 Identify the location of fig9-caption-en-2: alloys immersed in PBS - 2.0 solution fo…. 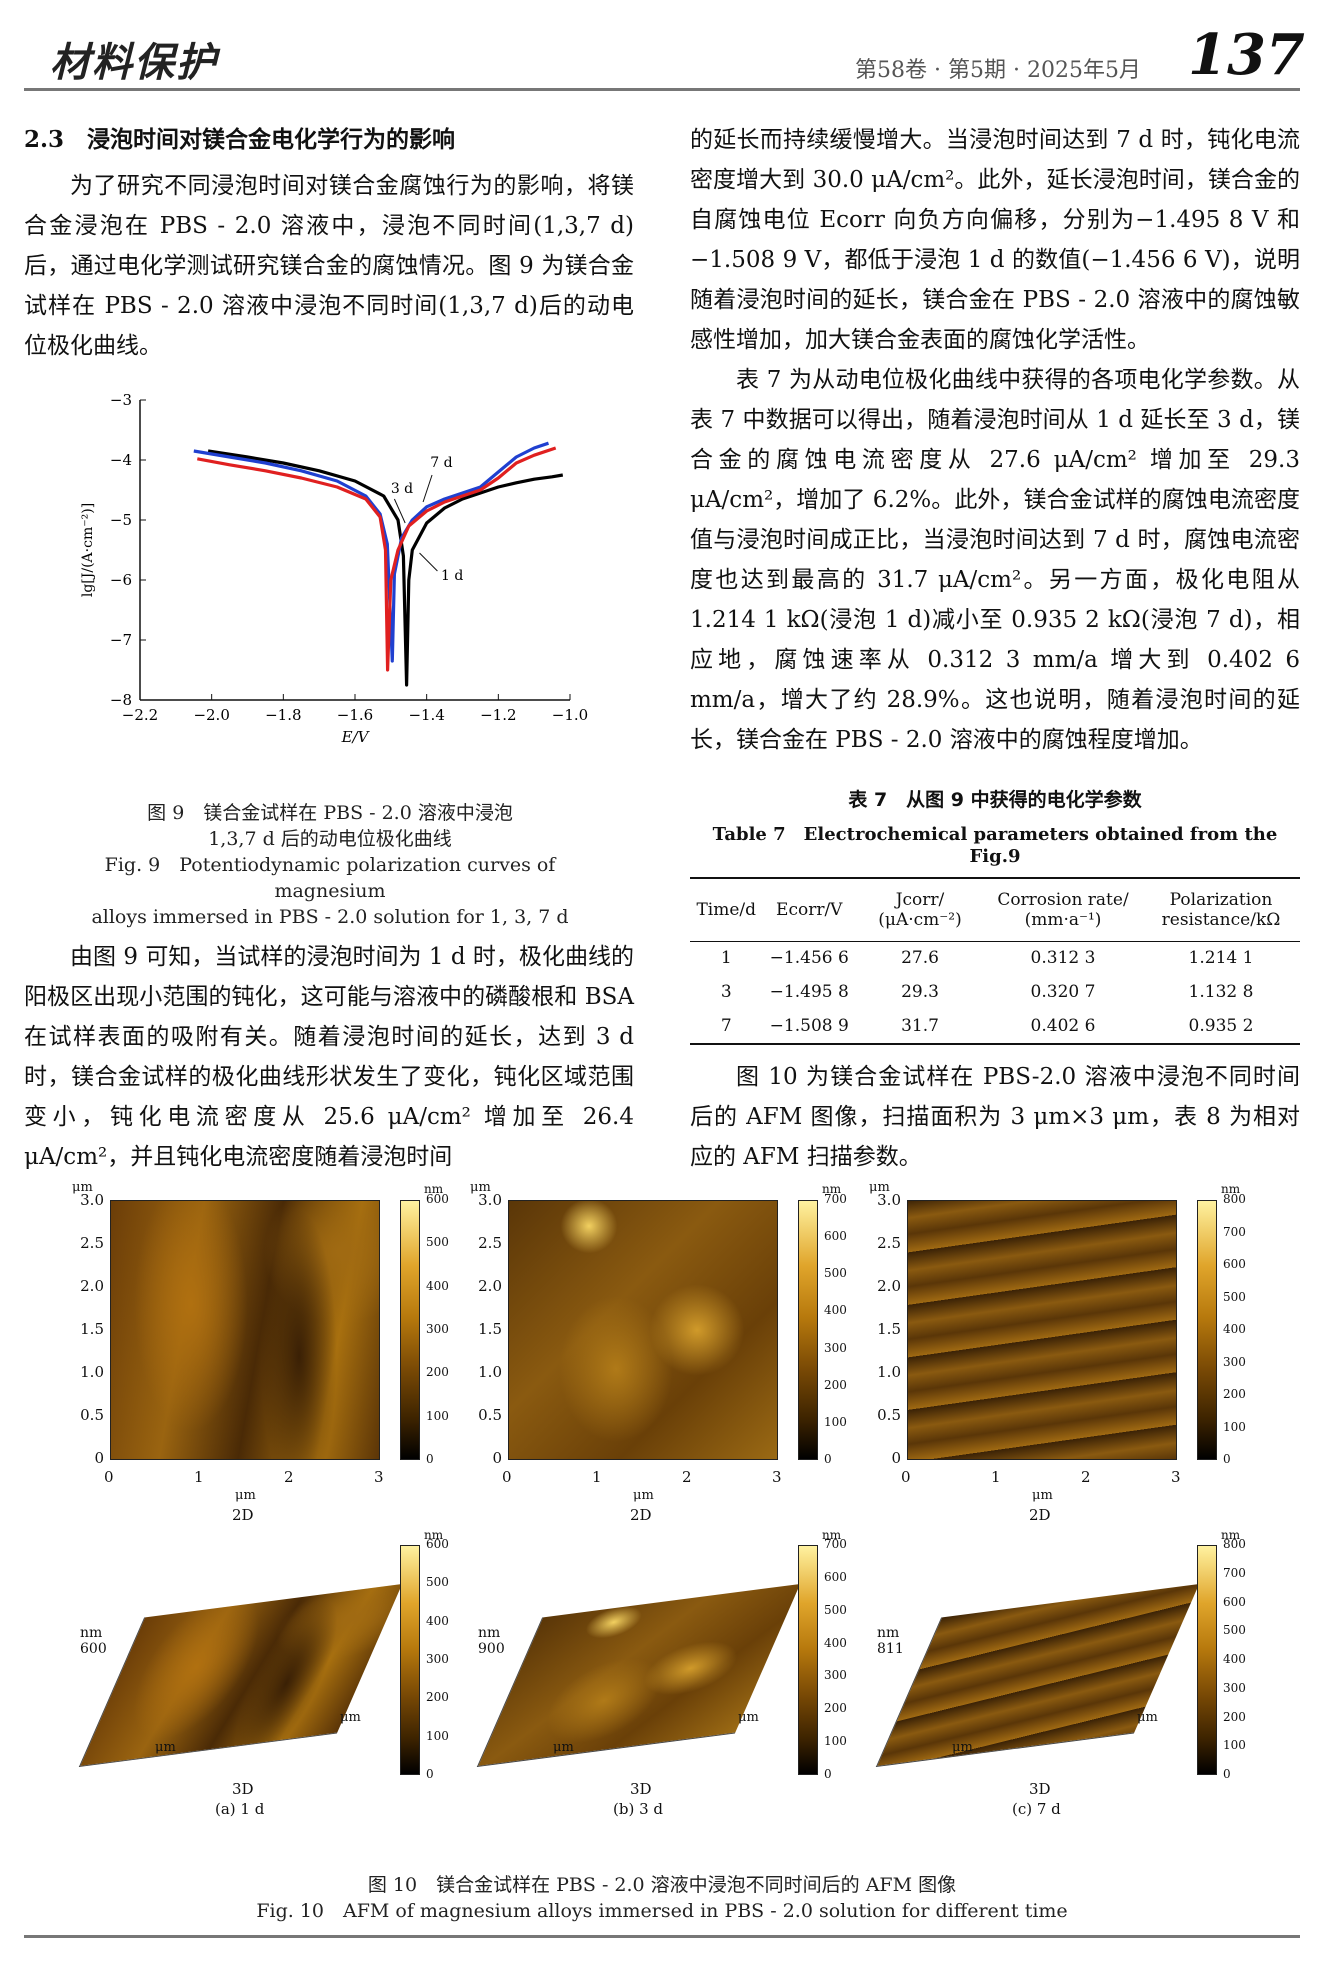
(330, 917).